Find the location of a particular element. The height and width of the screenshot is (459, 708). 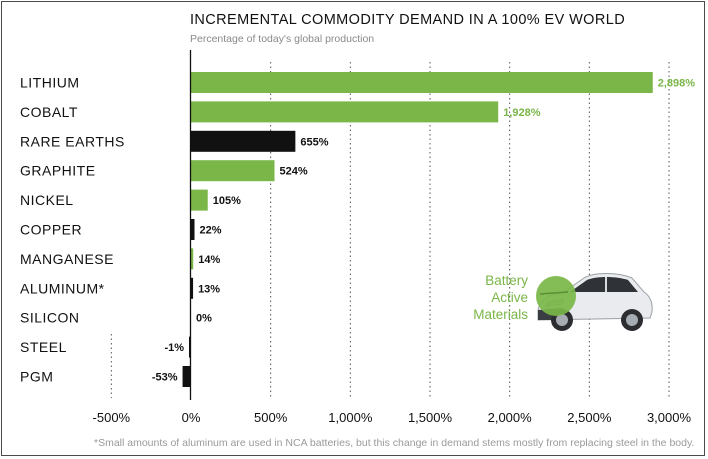

category-label: COBALT is located at coordinates (49, 112).